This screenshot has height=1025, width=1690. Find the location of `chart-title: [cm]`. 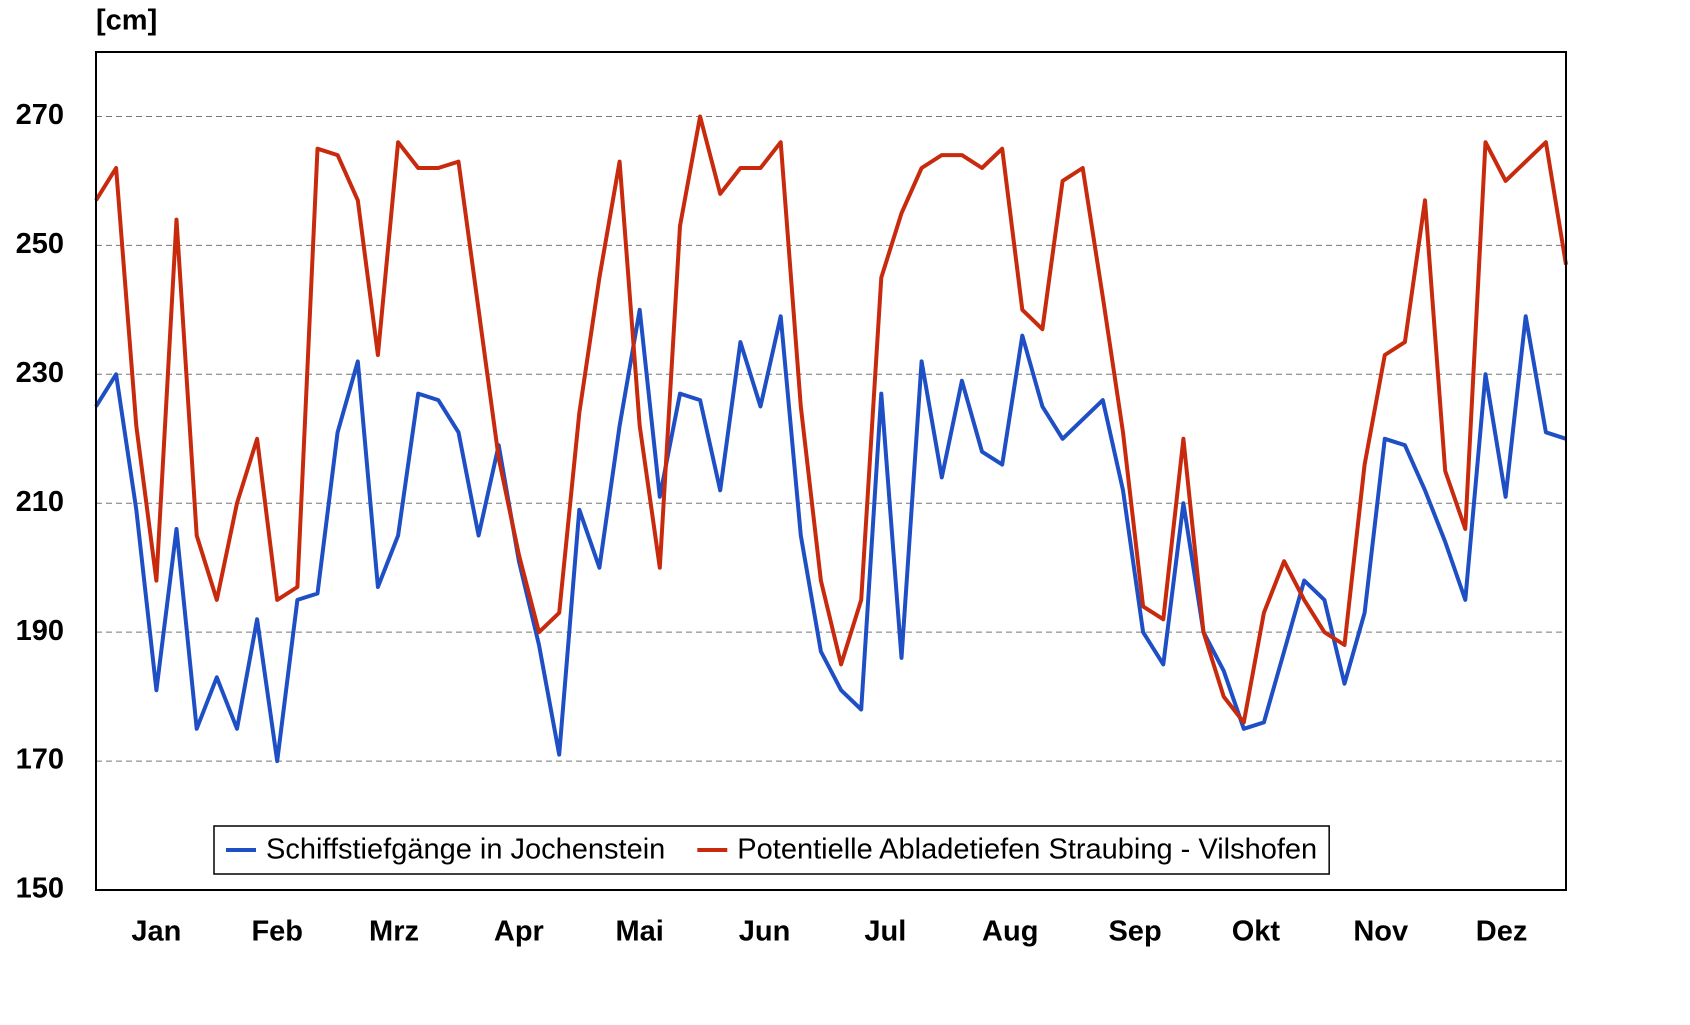

chart-title: [cm] is located at coordinates (126, 21).